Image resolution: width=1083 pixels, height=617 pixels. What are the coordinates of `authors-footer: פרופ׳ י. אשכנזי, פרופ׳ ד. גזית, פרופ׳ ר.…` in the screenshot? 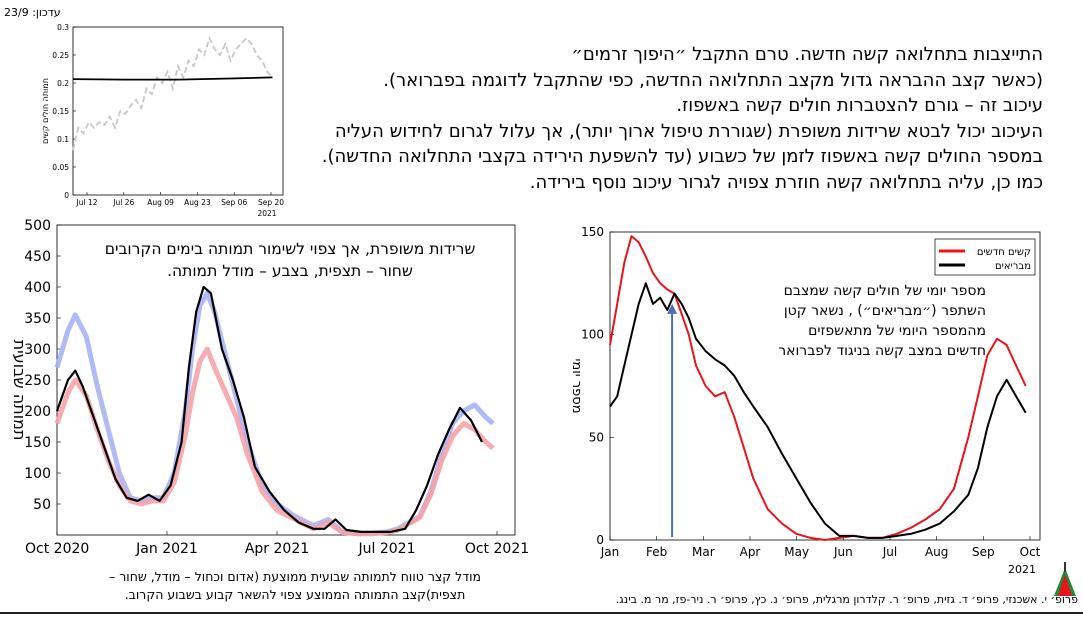 It's located at (846, 599).